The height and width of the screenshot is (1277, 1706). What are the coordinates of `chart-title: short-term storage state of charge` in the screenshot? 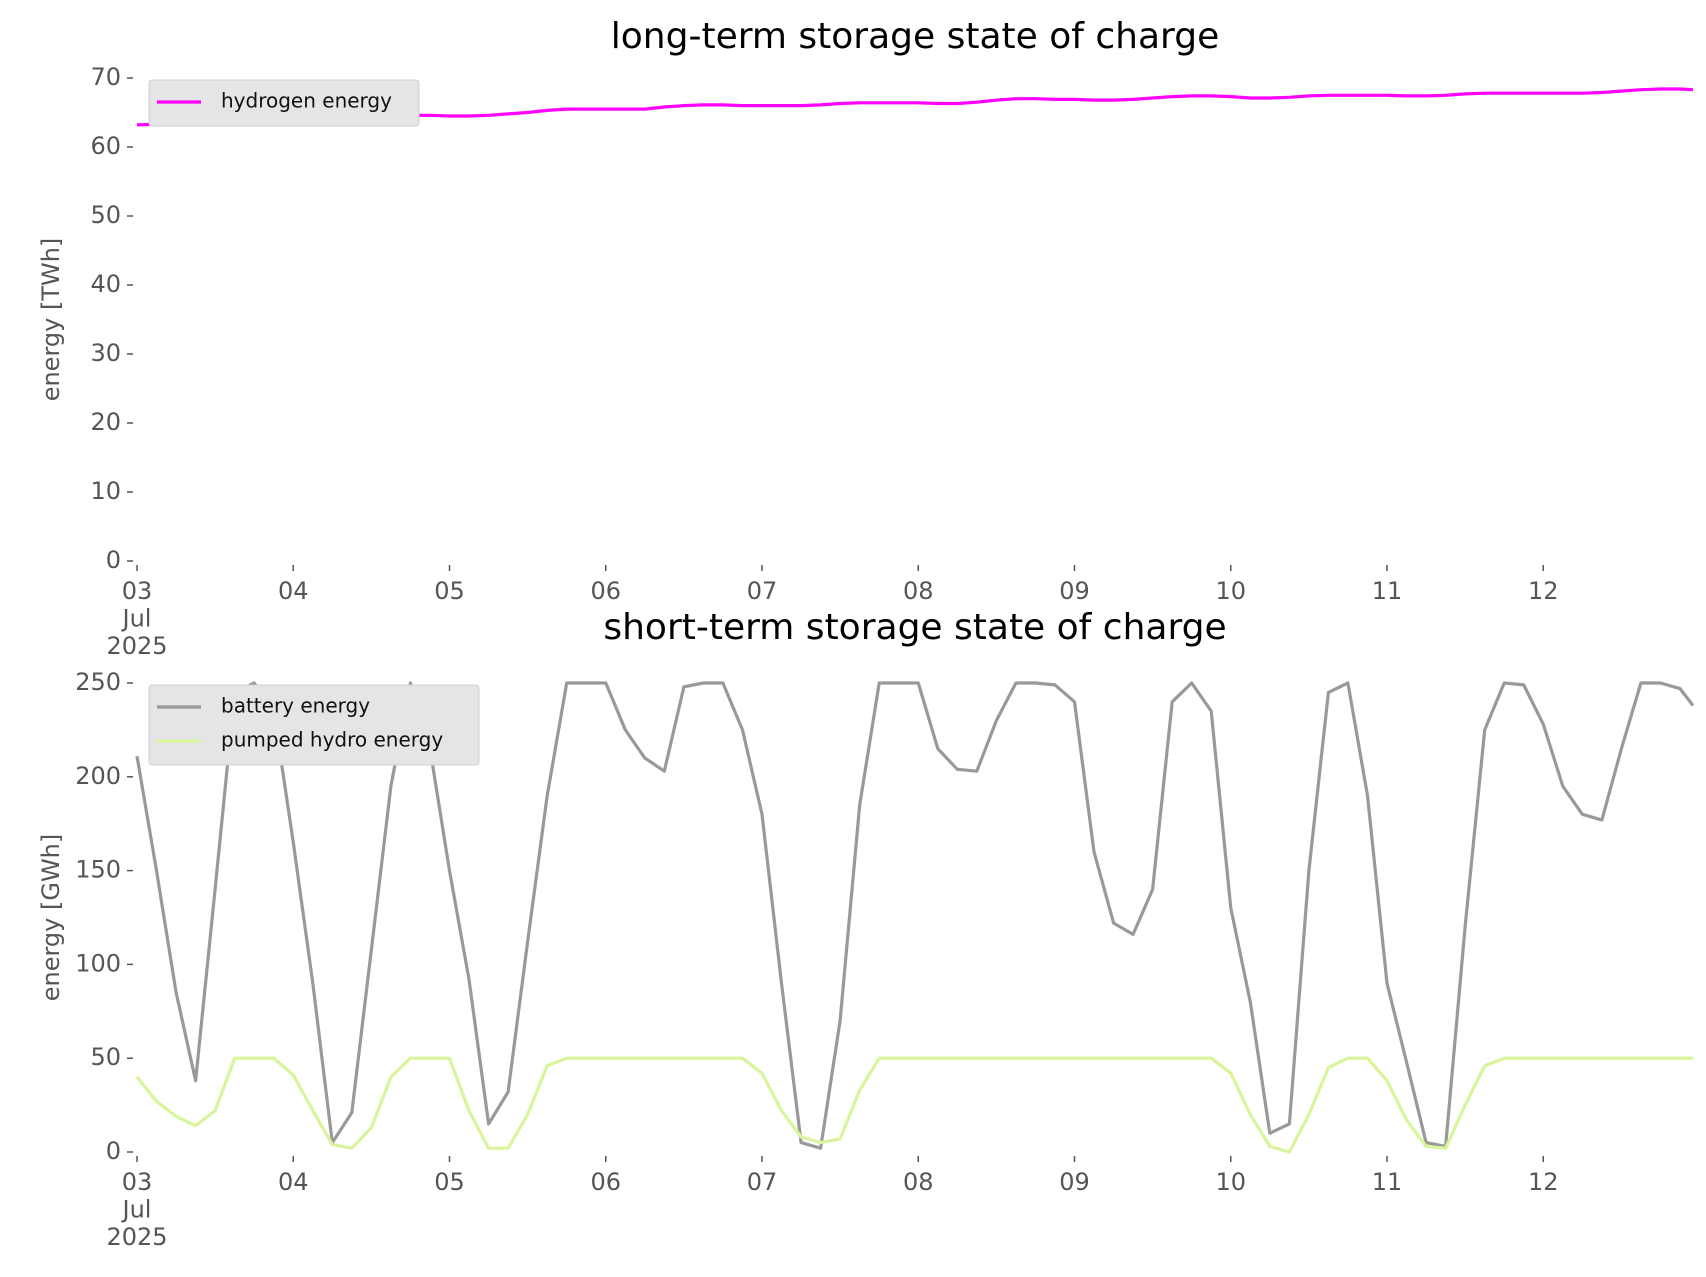 It's located at (914, 627).